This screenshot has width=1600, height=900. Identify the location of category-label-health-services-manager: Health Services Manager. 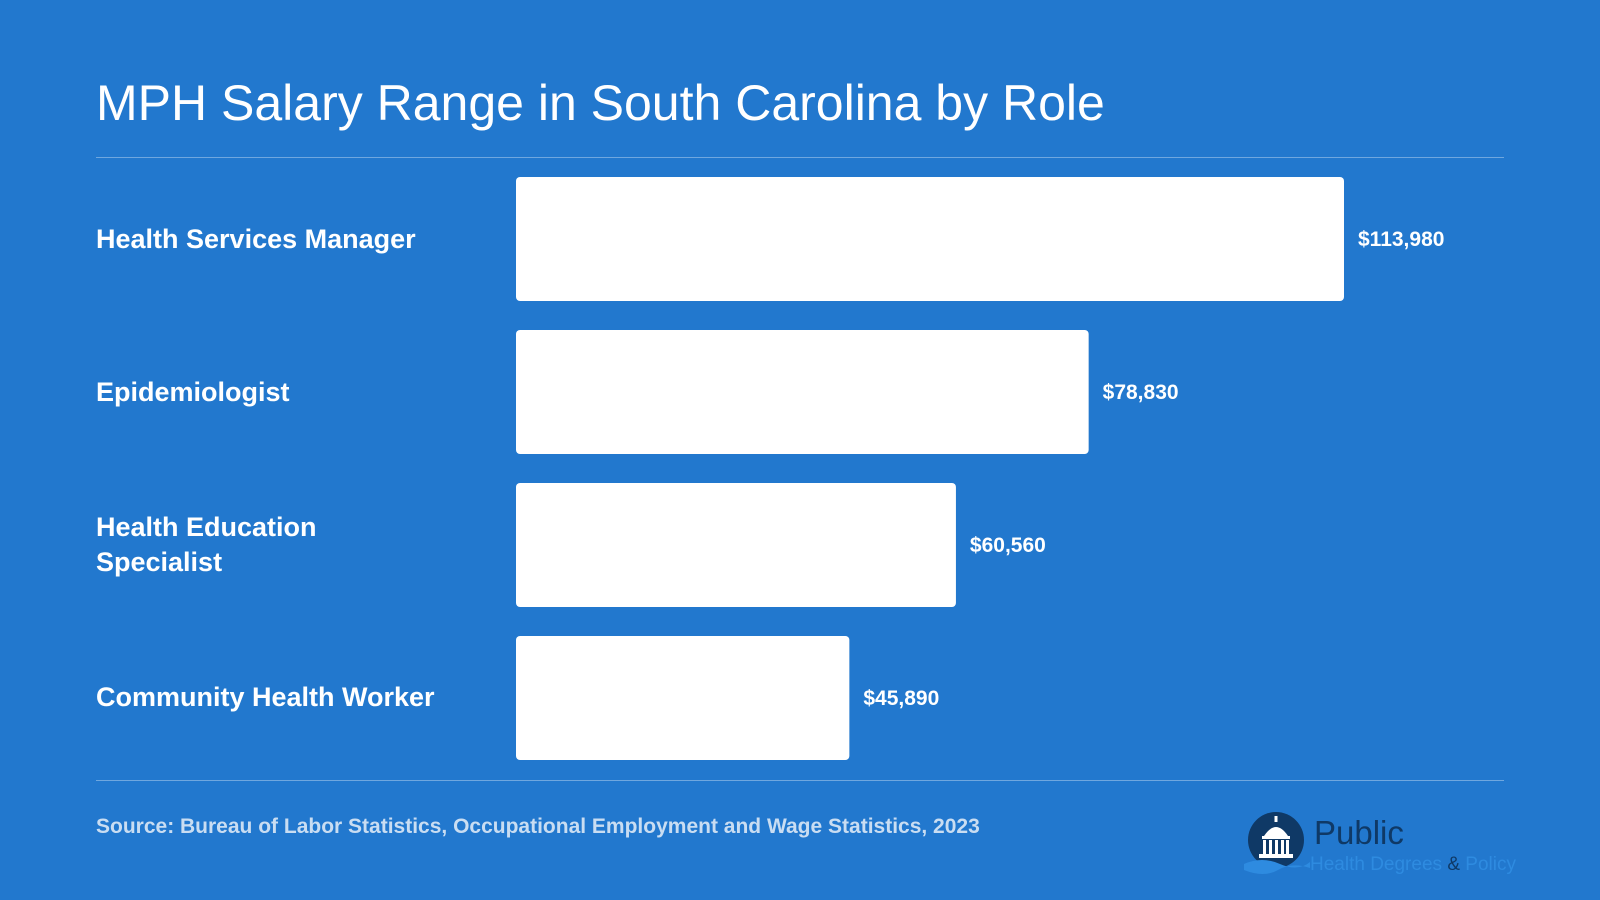
(256, 239).